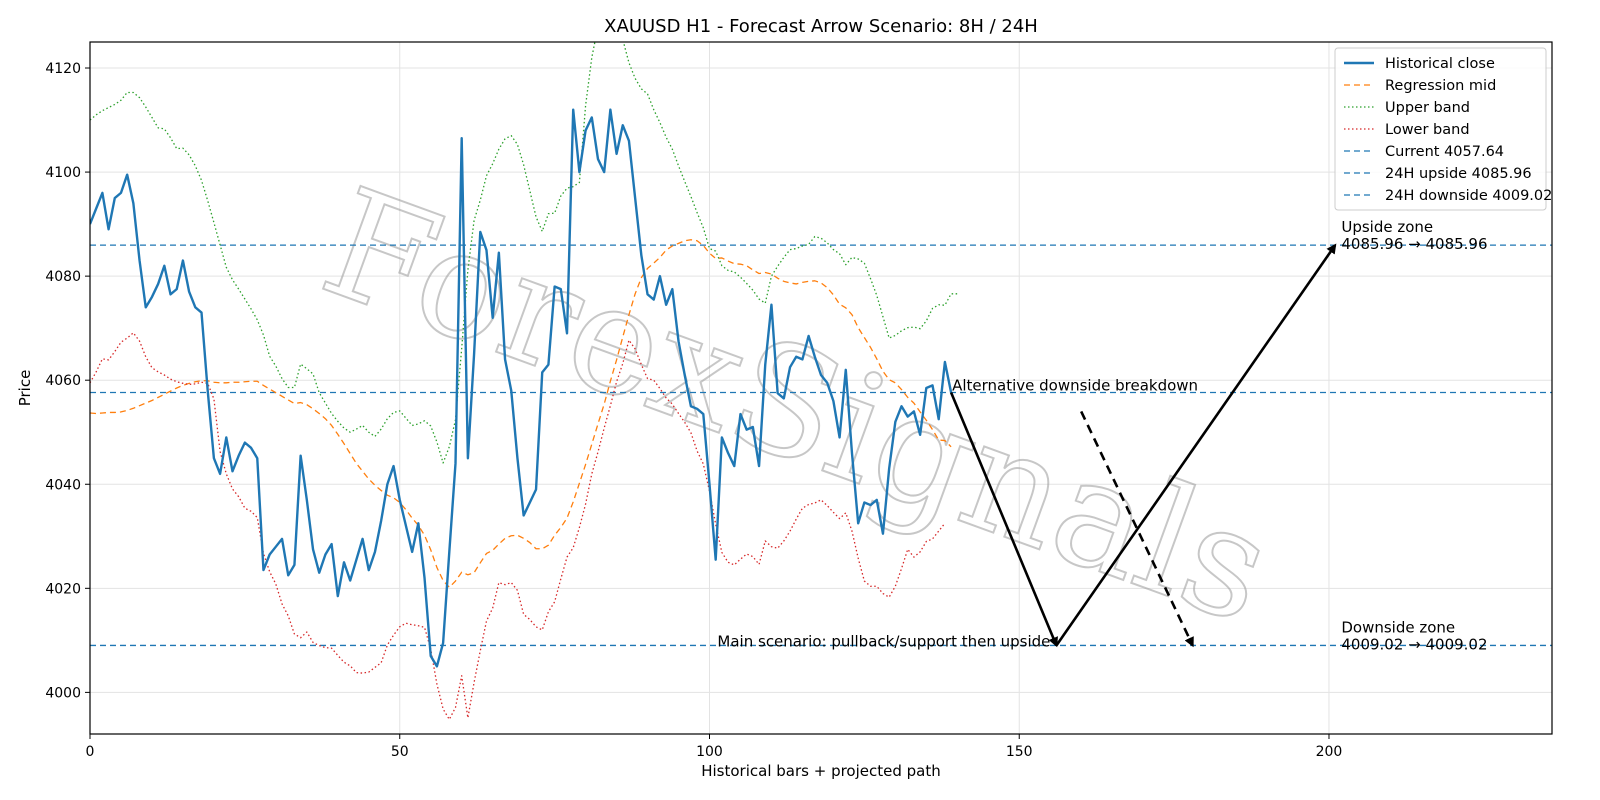  I want to click on legend-box, so click(1440, 129).